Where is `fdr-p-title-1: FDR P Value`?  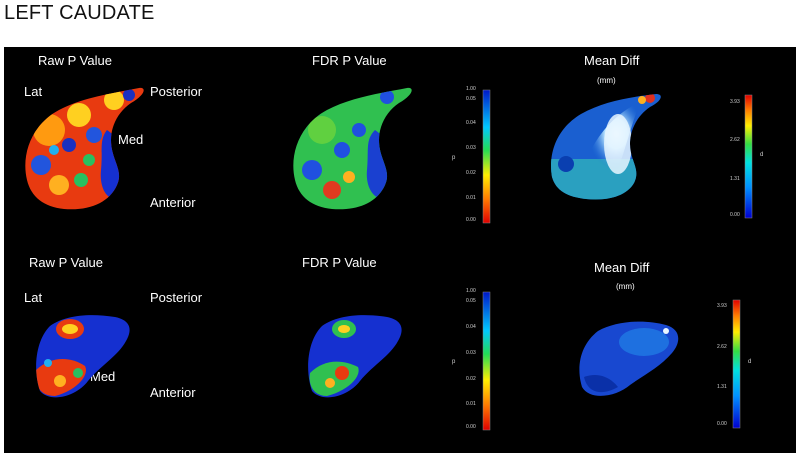 fdr-p-title-1: FDR P Value is located at coordinates (349, 60).